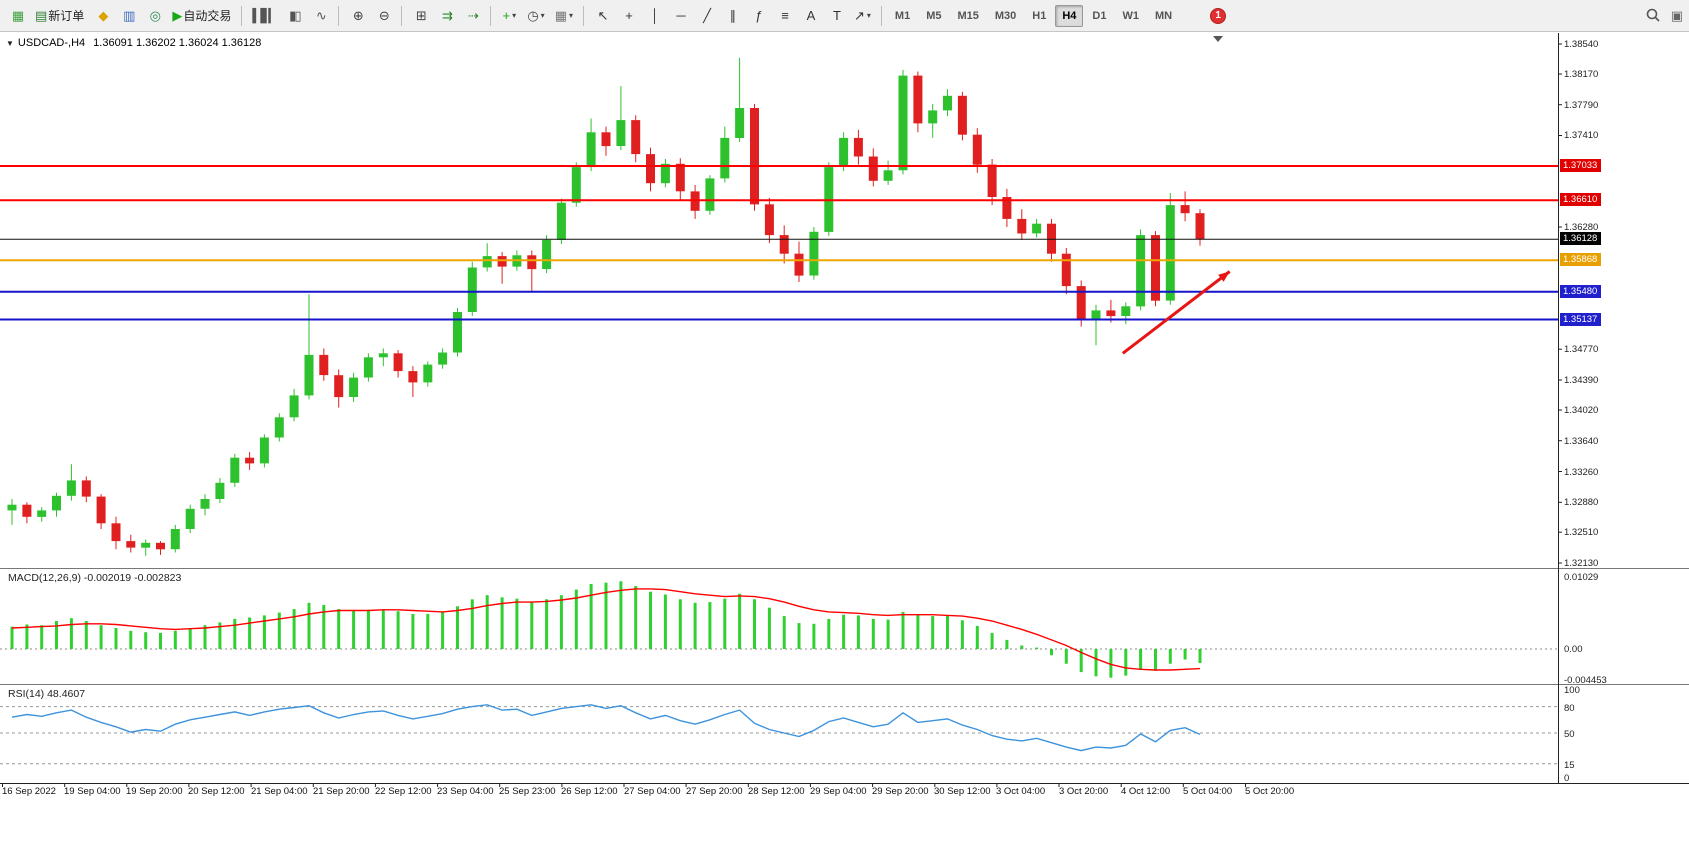  Describe the element at coordinates (320, 16) in the screenshot. I see `line-chart-button: ∿` at that location.